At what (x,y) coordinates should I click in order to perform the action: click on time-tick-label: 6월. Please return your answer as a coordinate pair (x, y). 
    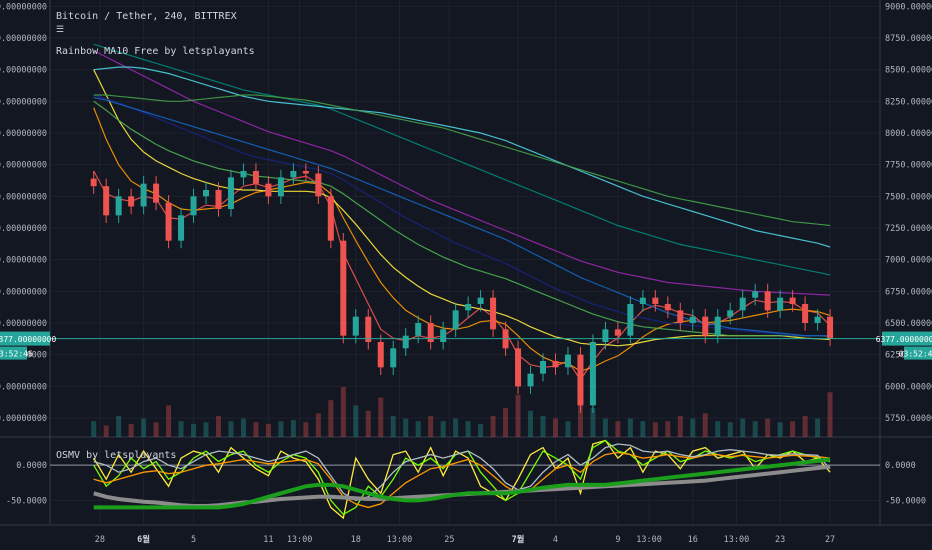
    Looking at the image, I should click on (143, 539).